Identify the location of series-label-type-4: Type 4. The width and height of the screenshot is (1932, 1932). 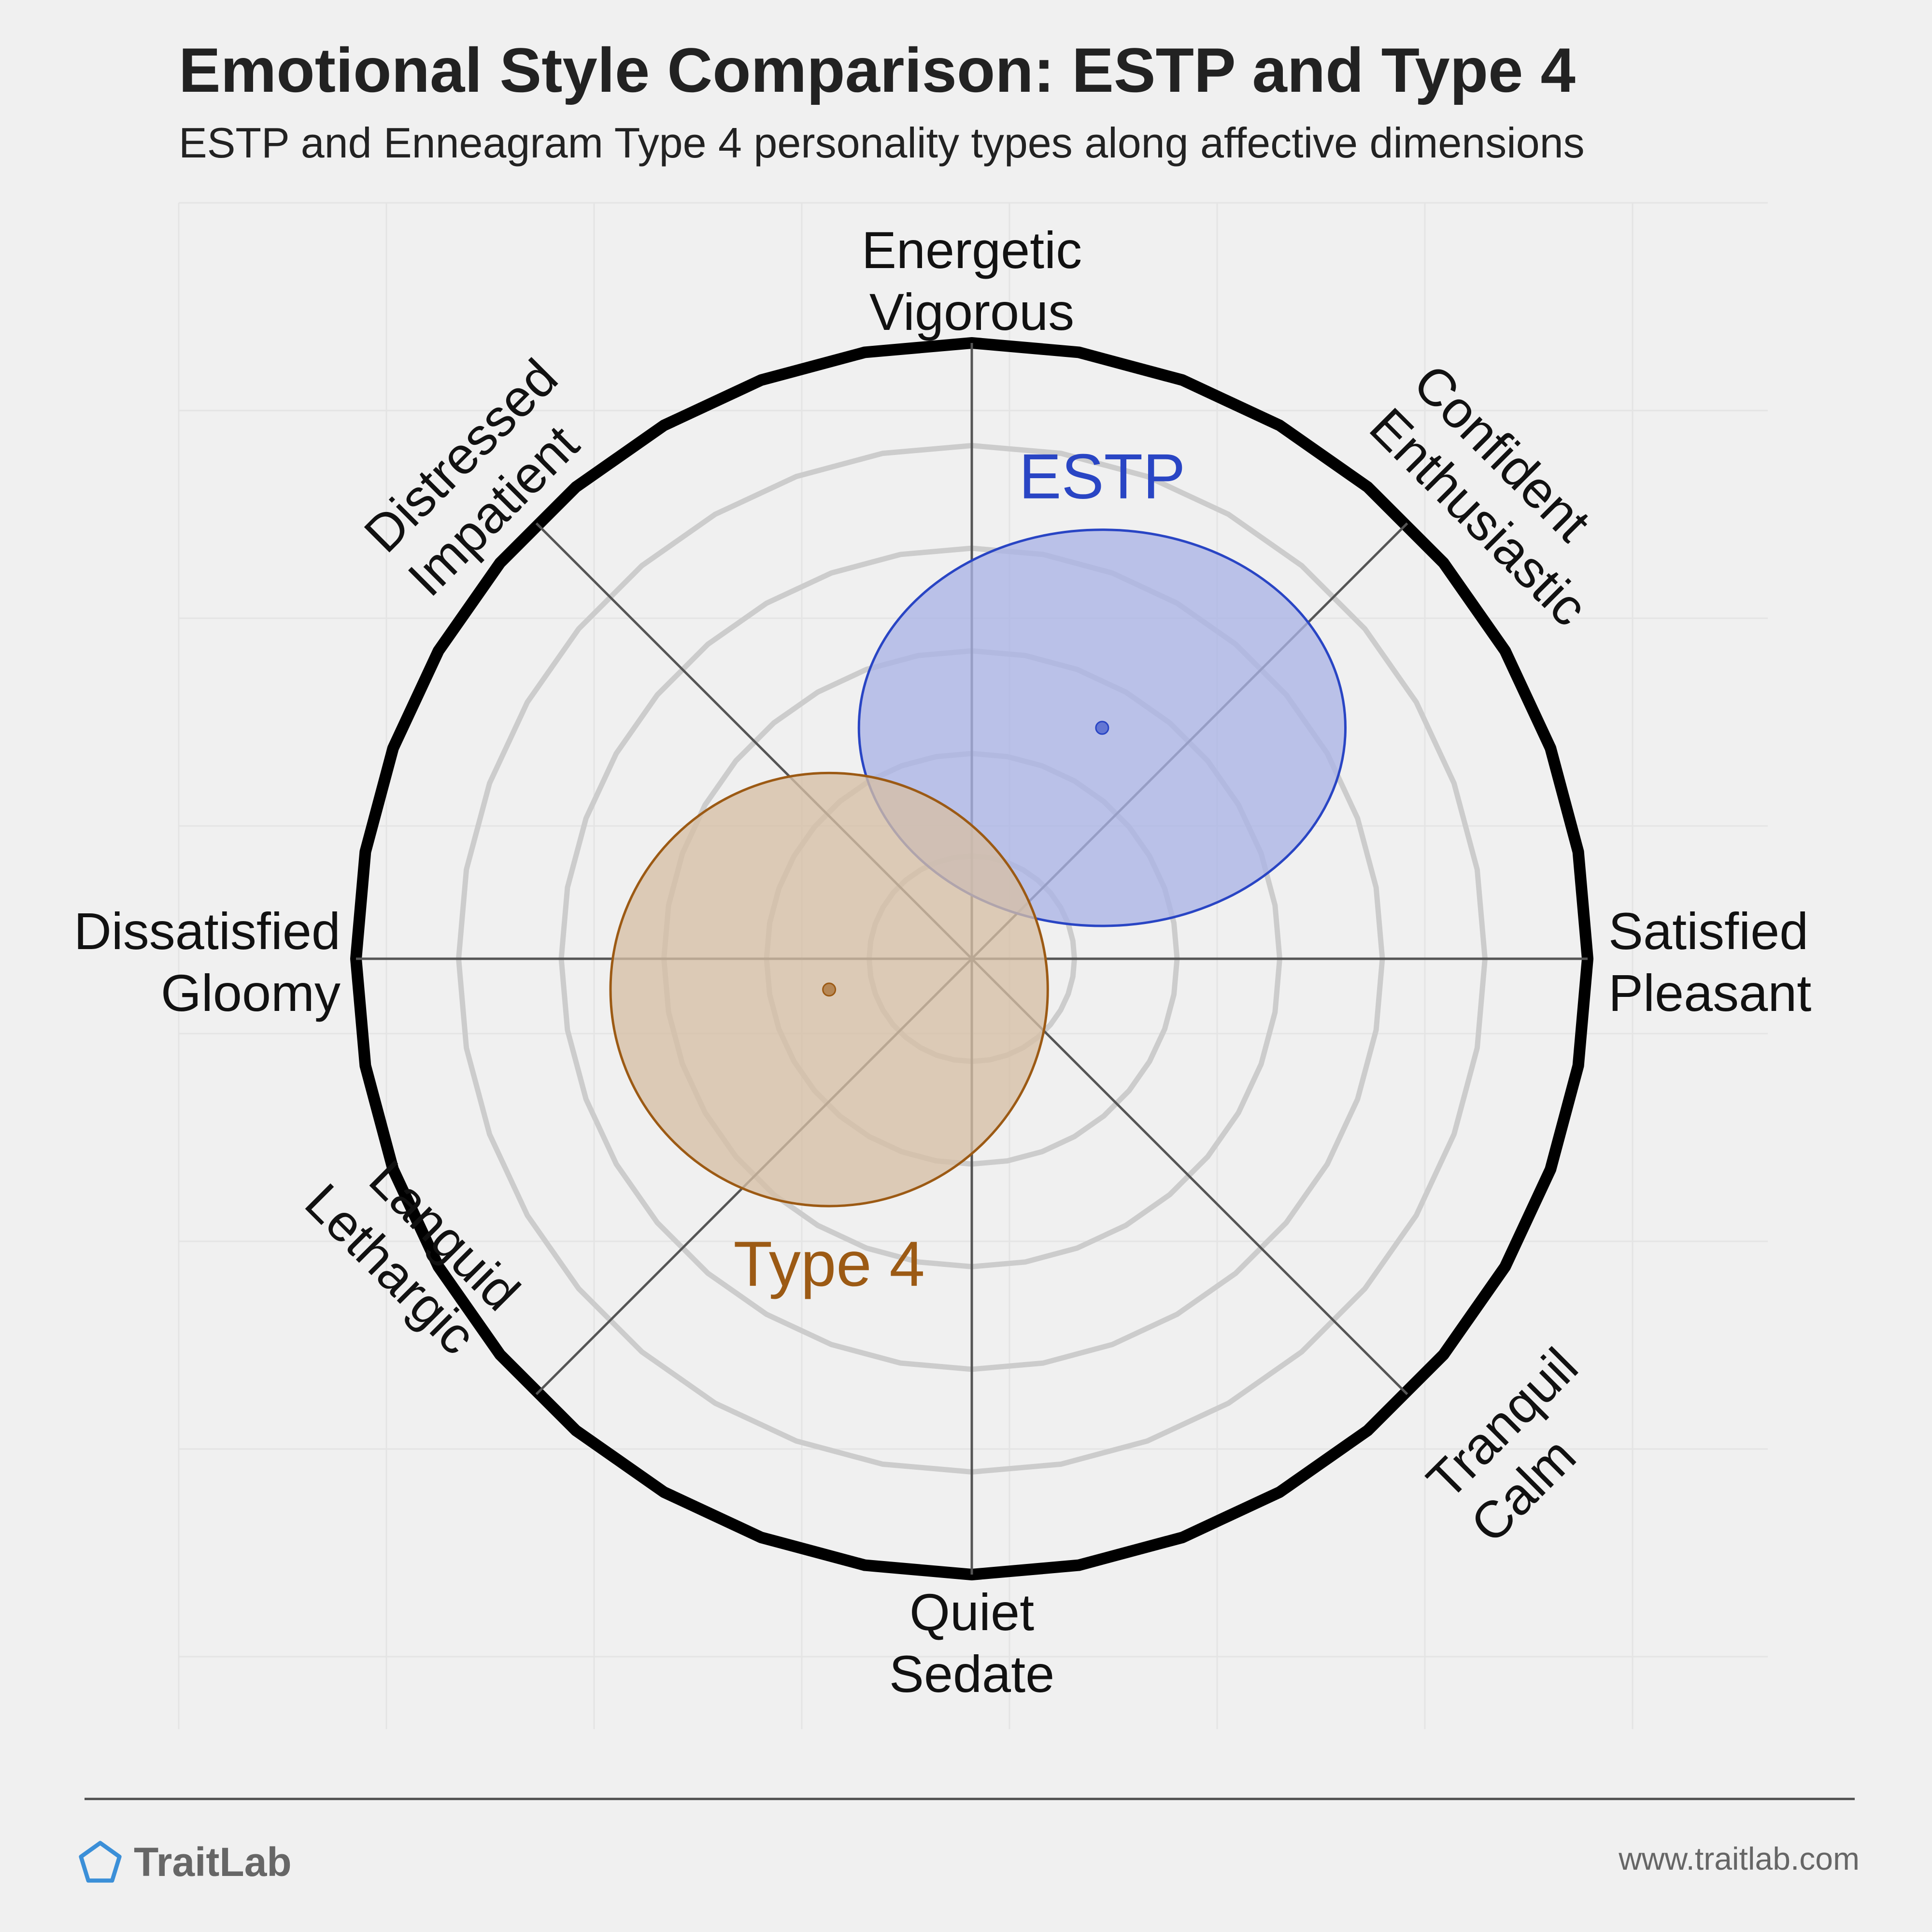
(828, 1263).